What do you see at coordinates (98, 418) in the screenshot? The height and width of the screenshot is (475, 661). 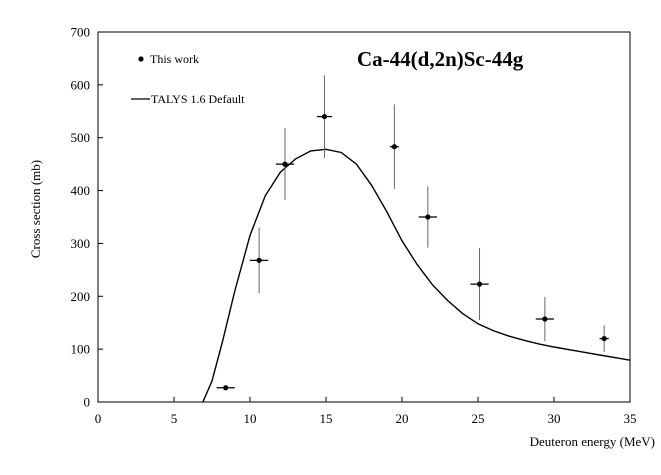 I see `x-tick-label: 0` at bounding box center [98, 418].